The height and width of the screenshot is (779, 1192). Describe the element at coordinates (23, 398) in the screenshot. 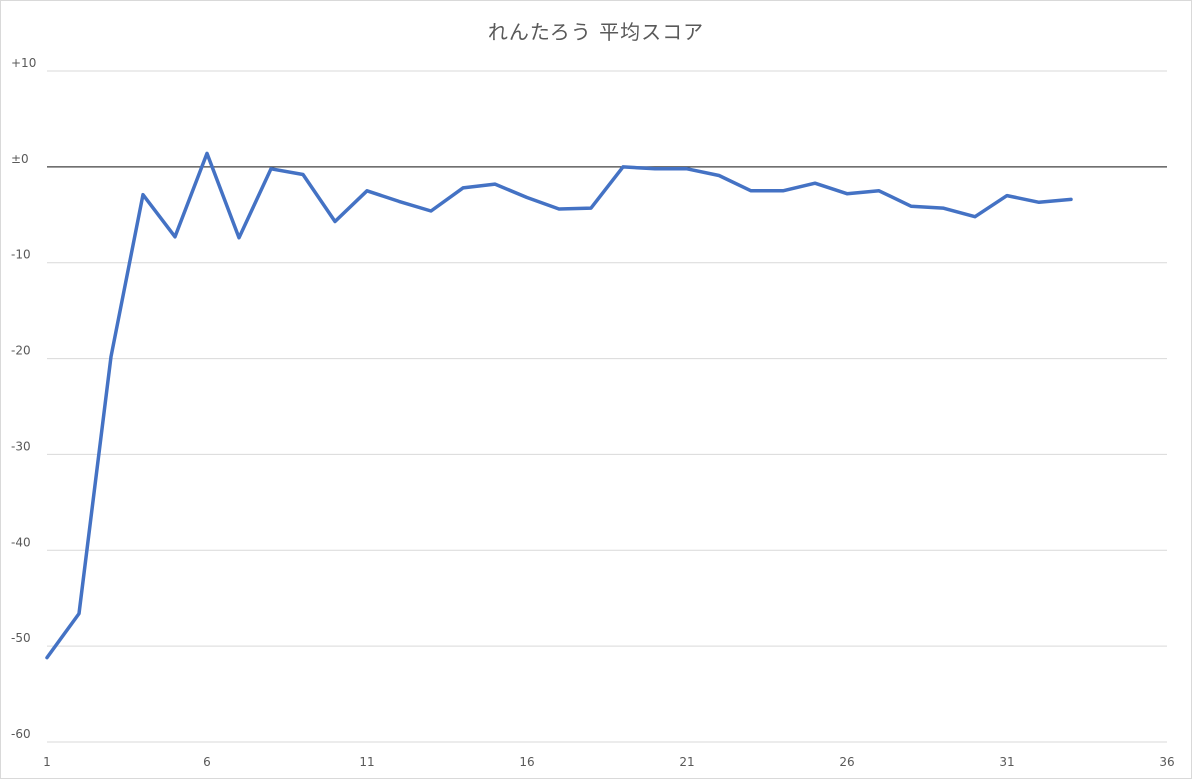

I see `y-axis-ticks: +10 ±0 -10 -20 -30 -40 -50 -60` at that location.